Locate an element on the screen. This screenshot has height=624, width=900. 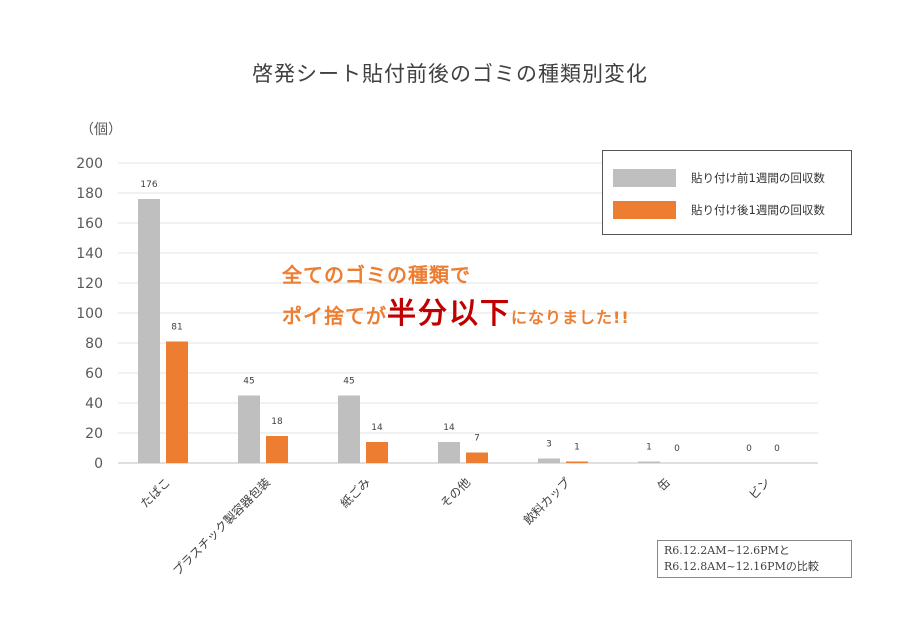
bar-value-label: 18 is located at coordinates (277, 422).